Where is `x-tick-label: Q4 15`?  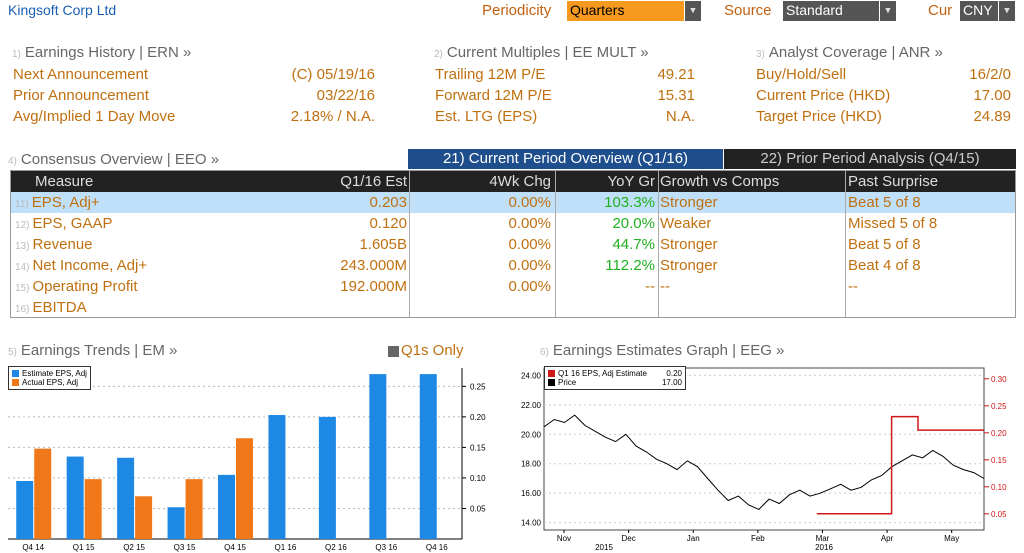 x-tick-label: Q4 15 is located at coordinates (235, 547).